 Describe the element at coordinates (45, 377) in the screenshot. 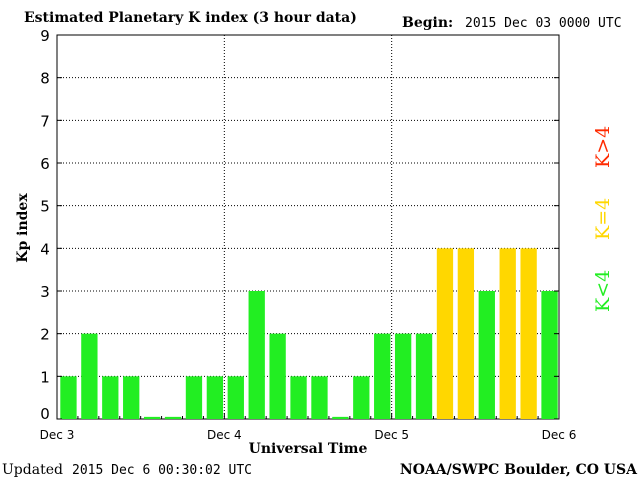

I see `y-tick-label: 1` at that location.